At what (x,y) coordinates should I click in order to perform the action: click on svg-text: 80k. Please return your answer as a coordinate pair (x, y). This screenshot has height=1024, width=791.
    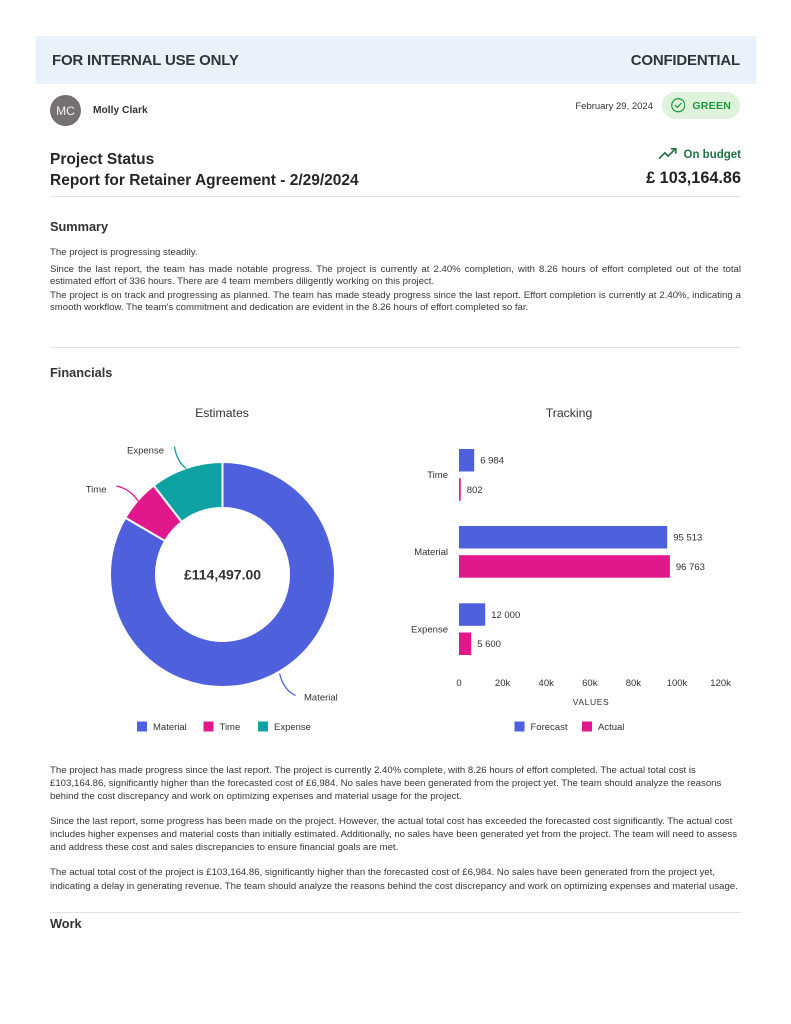
    Looking at the image, I should click on (634, 683).